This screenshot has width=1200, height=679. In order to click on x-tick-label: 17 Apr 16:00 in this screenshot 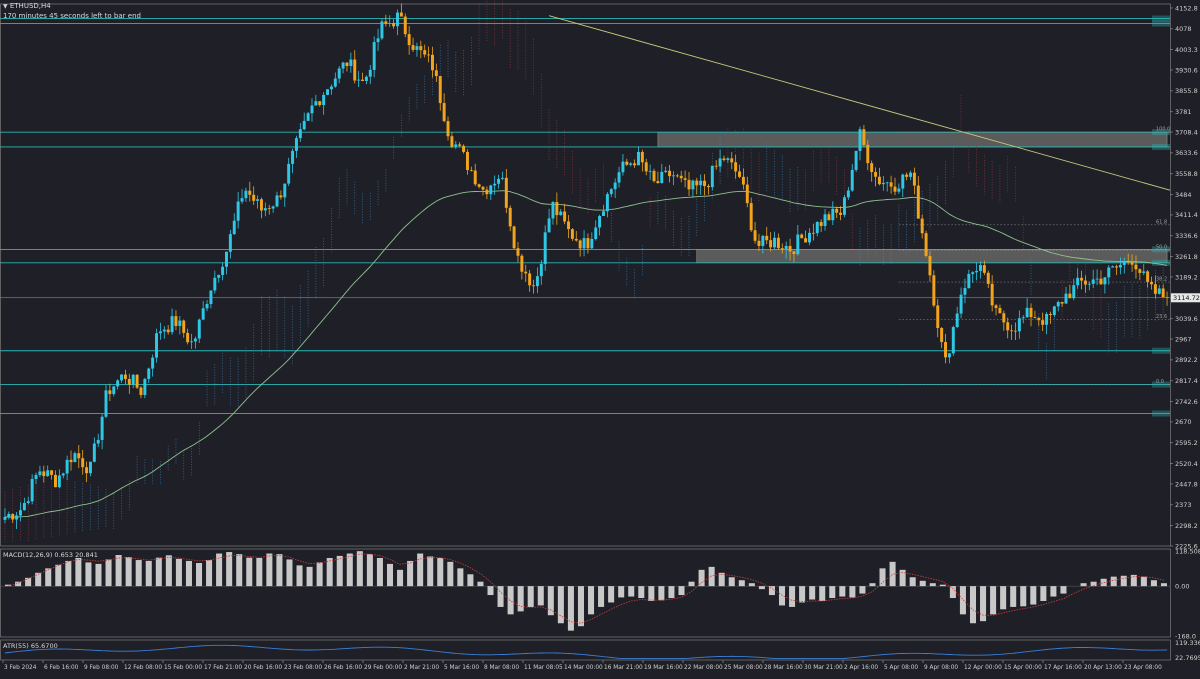, I will do `click(1063, 668)`.